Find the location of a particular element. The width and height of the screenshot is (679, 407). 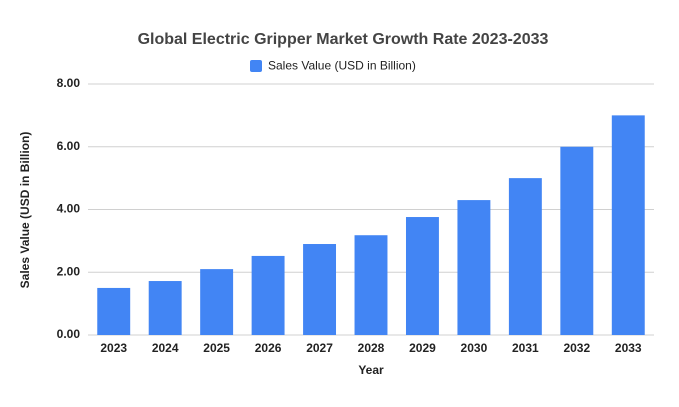

y-tick-label: 0.00 is located at coordinates (69, 334).